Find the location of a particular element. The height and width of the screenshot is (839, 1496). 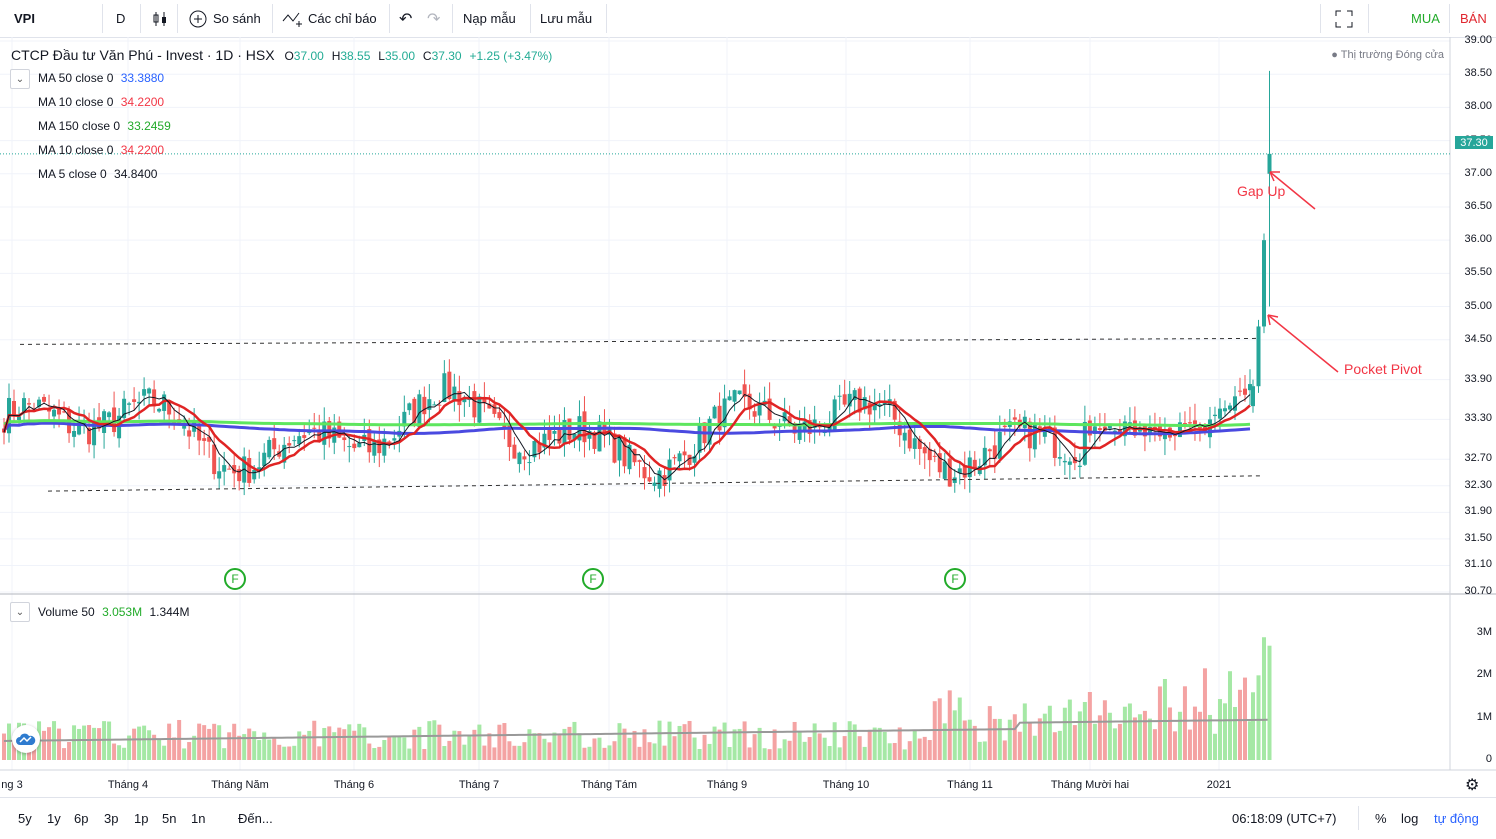

time-tick: Tháng Năm is located at coordinates (240, 785).